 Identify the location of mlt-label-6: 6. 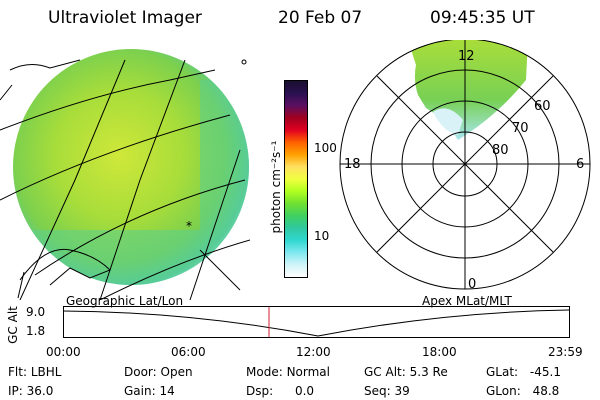
(580, 164).